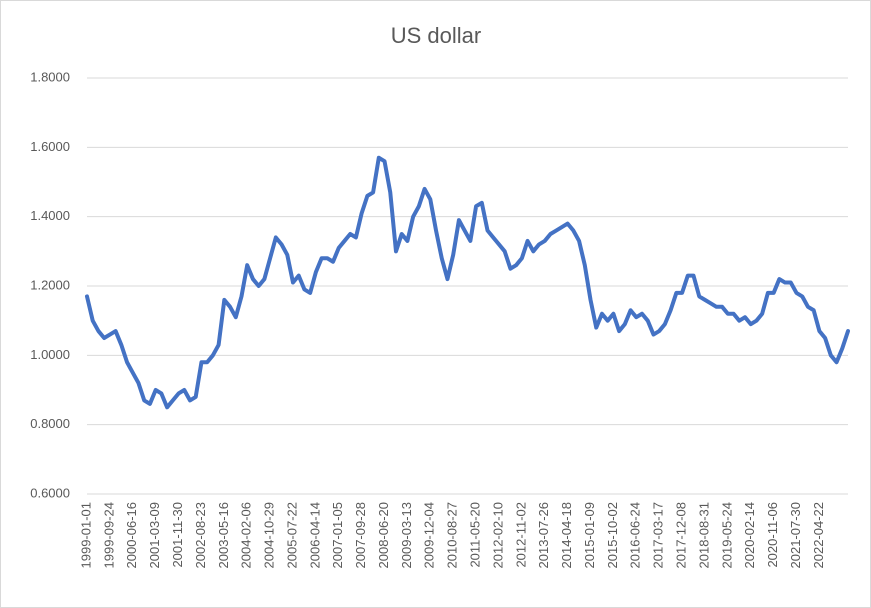 The height and width of the screenshot is (608, 871). Describe the element at coordinates (566, 535) in the screenshot. I see `x-tick-label: 2014-04-18` at that location.